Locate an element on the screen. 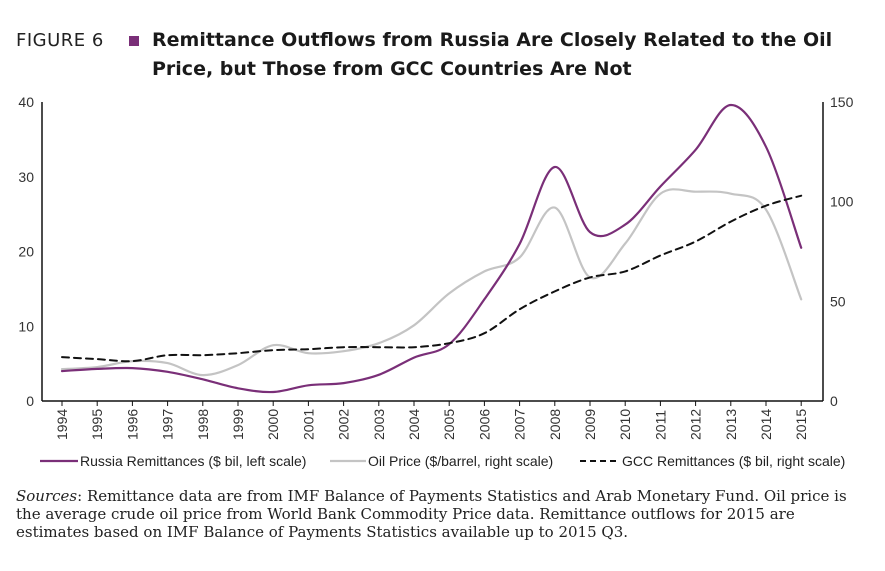 The width and height of the screenshot is (885, 571). right-tick-label: 150 is located at coordinates (842, 102).